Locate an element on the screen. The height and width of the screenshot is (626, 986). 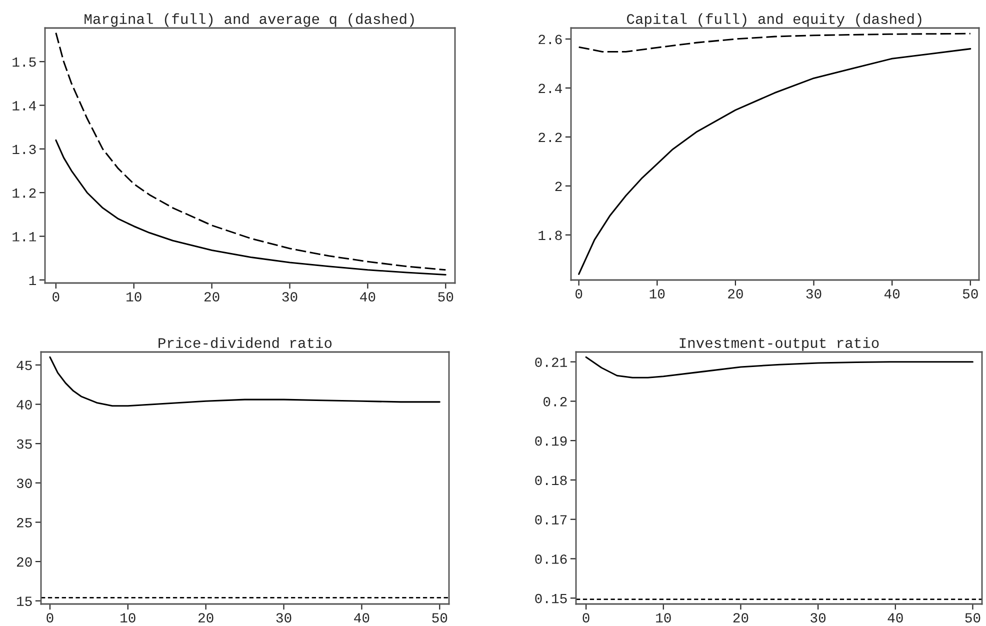
y-tick-label: 0.17 is located at coordinates (551, 520).